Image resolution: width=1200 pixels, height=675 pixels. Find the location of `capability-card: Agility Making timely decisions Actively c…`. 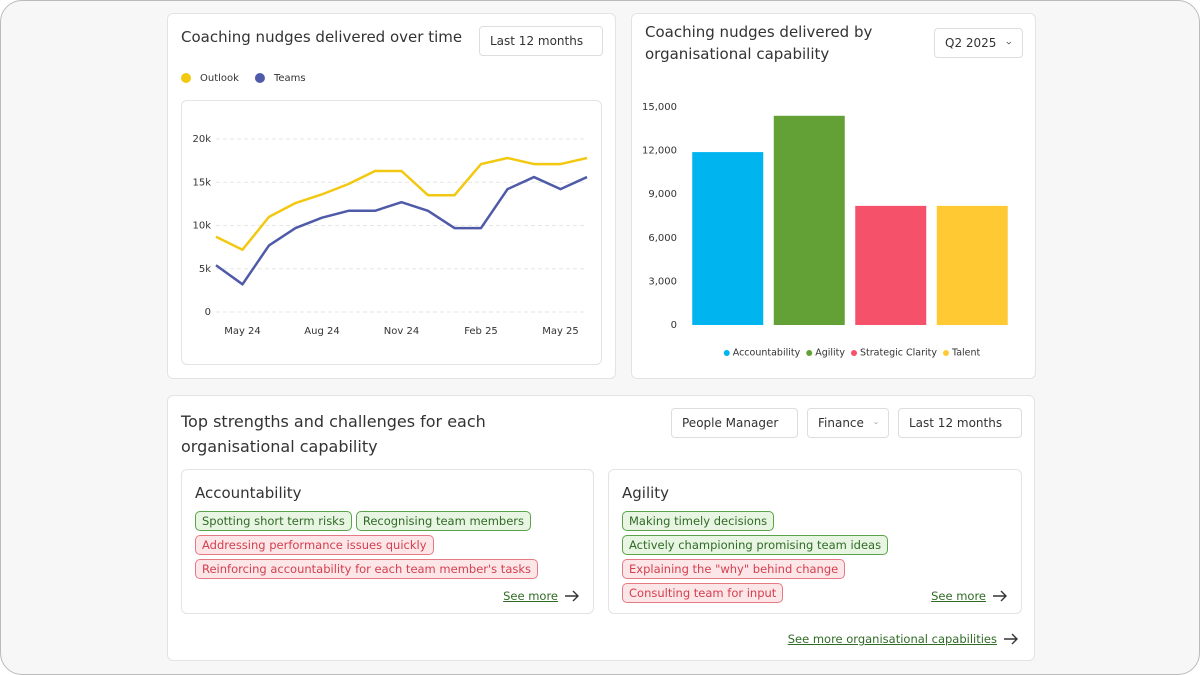

capability-card: Agility Making timely decisions Actively c… is located at coordinates (815, 541).